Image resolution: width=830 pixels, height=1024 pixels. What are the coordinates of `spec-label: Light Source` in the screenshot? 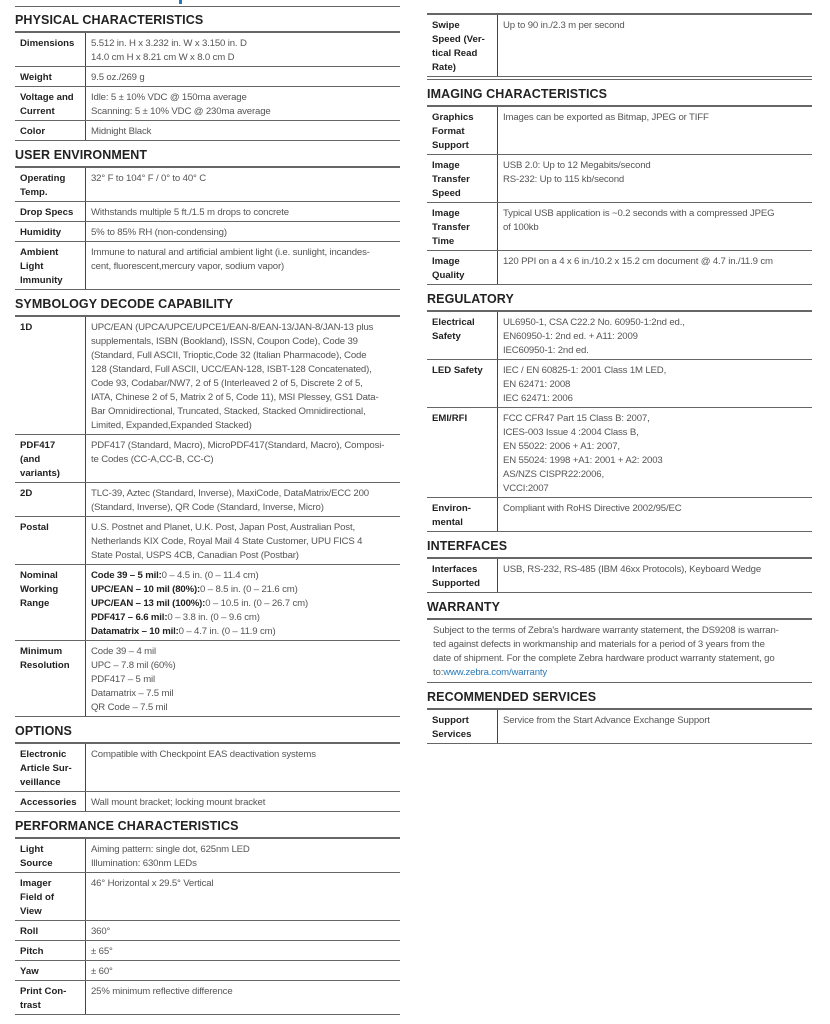 It's located at (50, 855).